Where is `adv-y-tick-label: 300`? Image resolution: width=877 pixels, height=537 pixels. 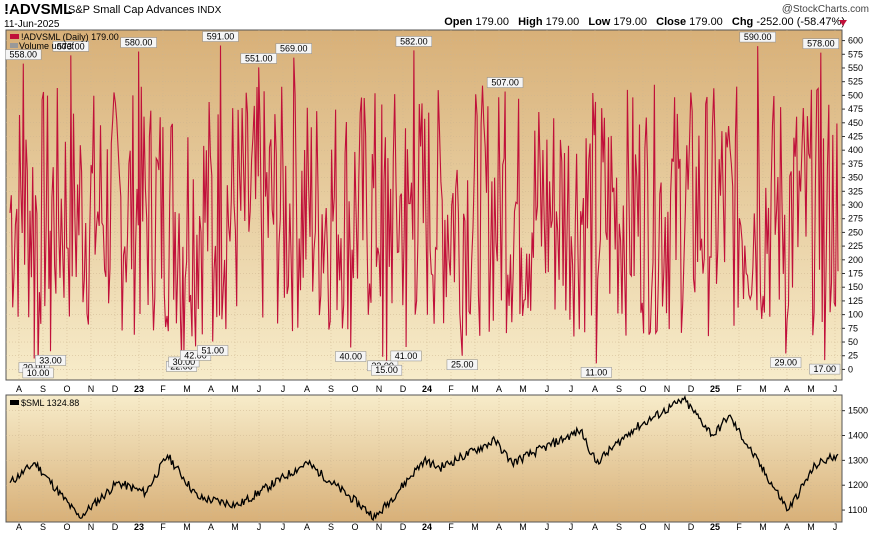
adv-y-tick-label: 300 is located at coordinates (855, 205).